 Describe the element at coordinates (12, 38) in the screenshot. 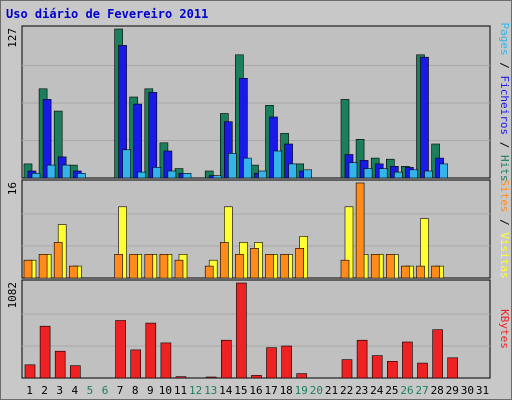

I see `y-max-label-top: 127` at that location.